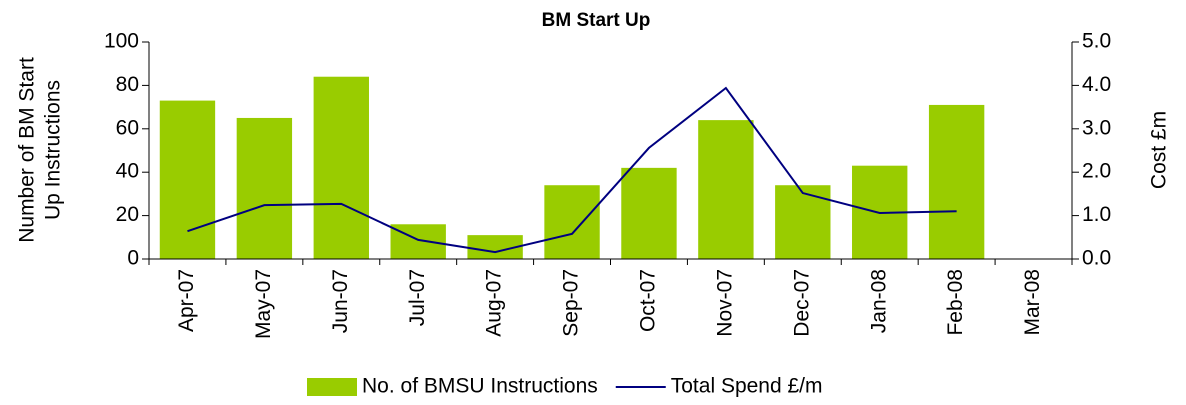 The width and height of the screenshot is (1186, 405). Describe the element at coordinates (1096, 214) in the screenshot. I see `y2-tick-label: 1.0` at that location.